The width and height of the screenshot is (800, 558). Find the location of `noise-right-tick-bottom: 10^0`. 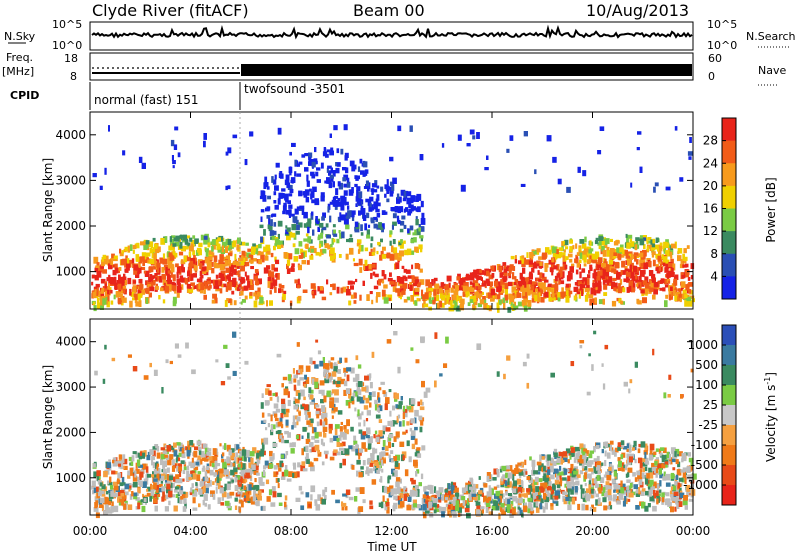

noise-right-tick-bottom: 10^0 is located at coordinates (722, 45).